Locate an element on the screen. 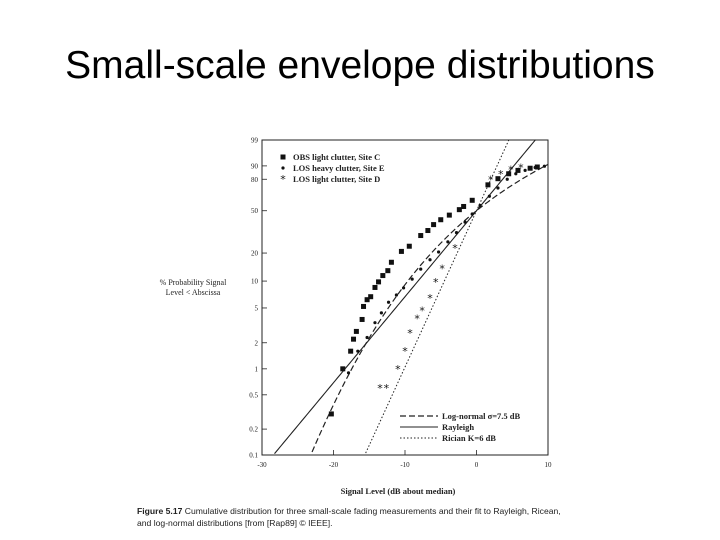  legend-label-series: LOS light clutter, Site D is located at coordinates (336, 179).